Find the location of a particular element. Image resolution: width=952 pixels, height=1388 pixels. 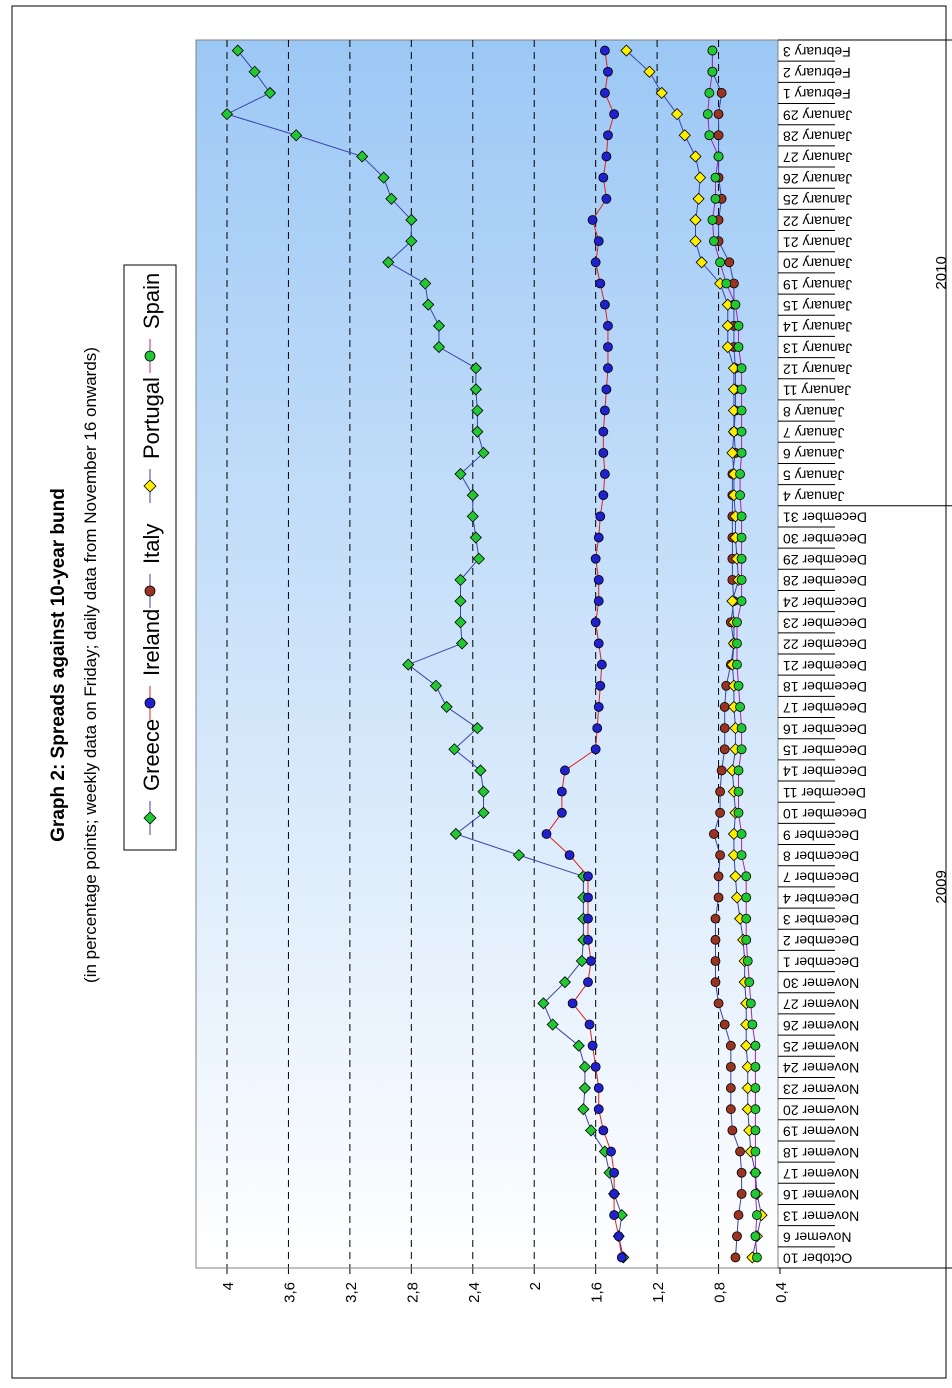

legend-entry-ireland: Ireland is located at coordinates (151, 664).